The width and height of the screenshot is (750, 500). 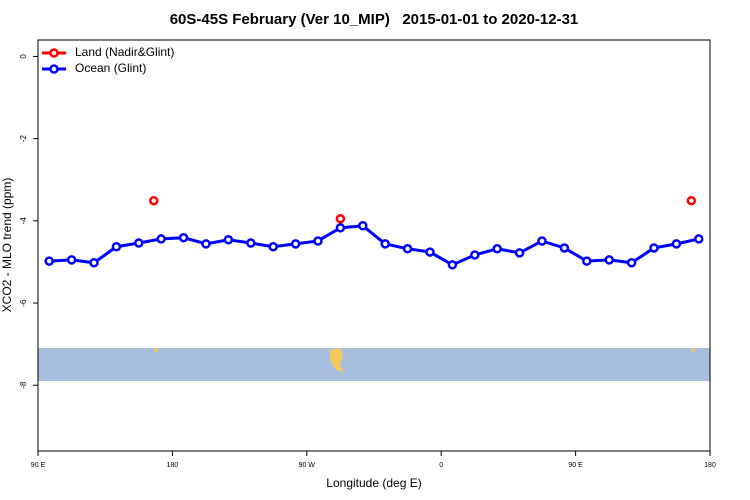 I want to click on y-tick-label: -8, so click(x=23, y=385).